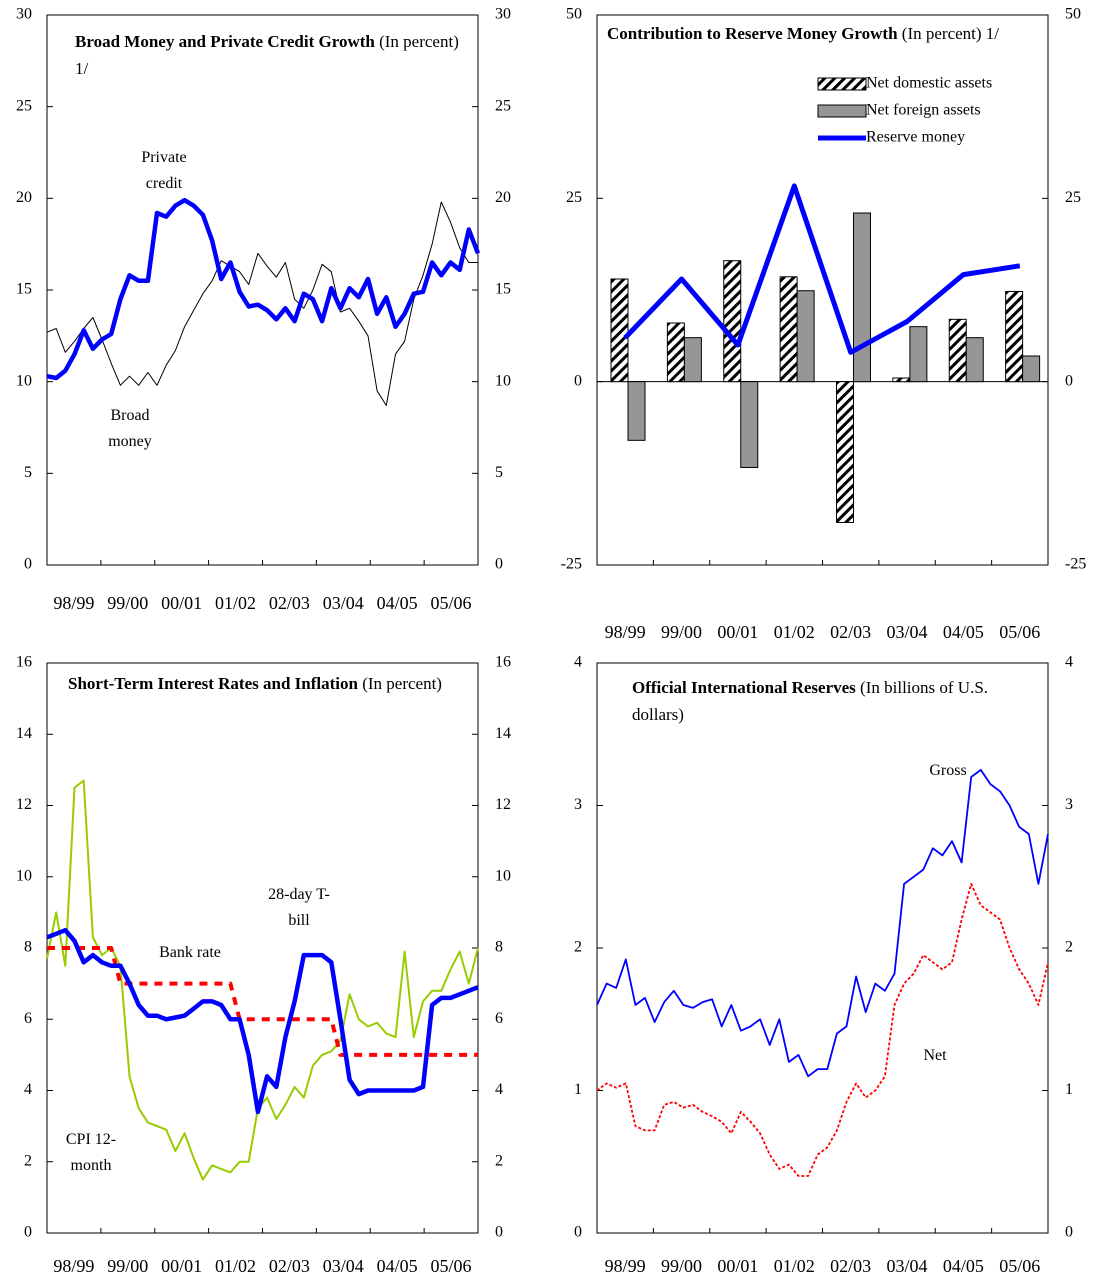  I want to click on y2-tick-label: 1, so click(1069, 1089).